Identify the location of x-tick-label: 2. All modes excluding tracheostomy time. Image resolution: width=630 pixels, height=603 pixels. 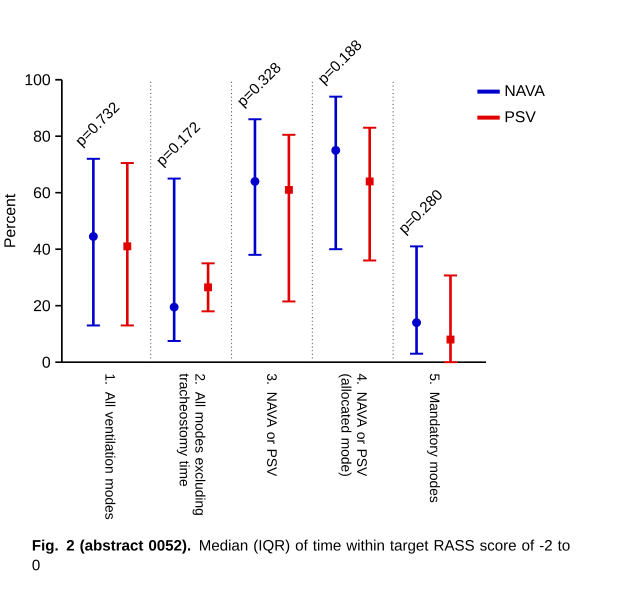
(191, 444).